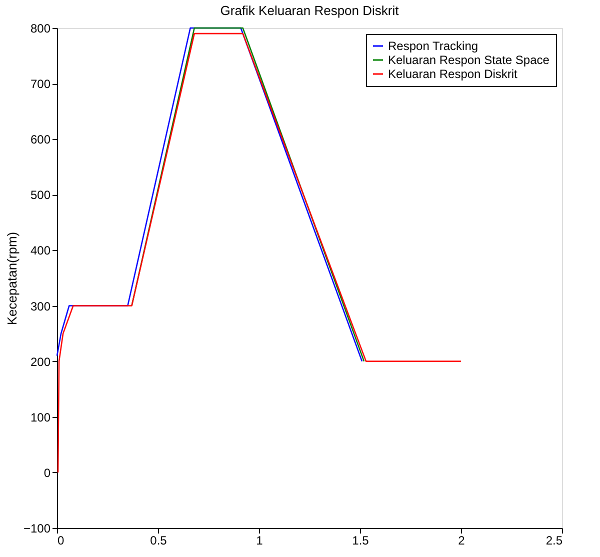 The height and width of the screenshot is (557, 600). I want to click on y-axis-title: Kecepatan(rpm), so click(12, 279).